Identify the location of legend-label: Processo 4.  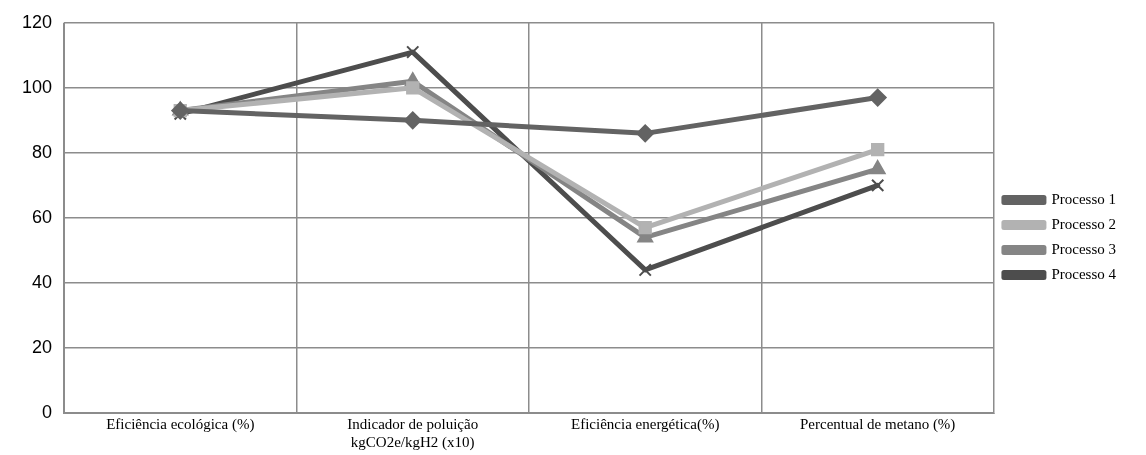
(1084, 273).